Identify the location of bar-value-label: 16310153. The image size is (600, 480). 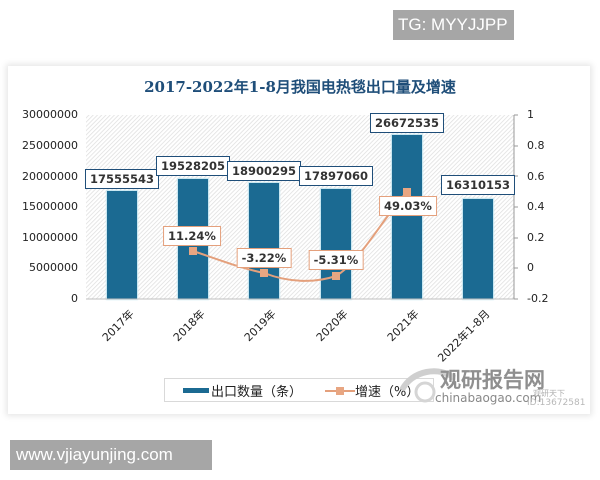
(478, 185).